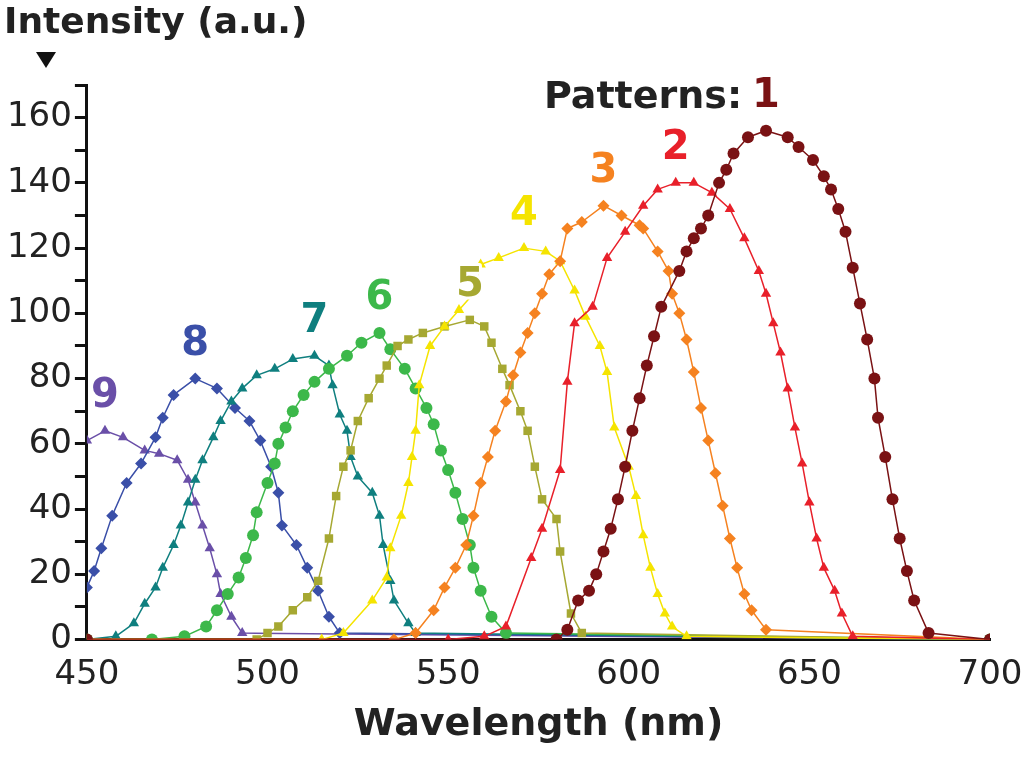 Image resolution: width=1026 pixels, height=758 pixels. What do you see at coordinates (990, 671) in the screenshot?
I see `x-tick-label: 700` at bounding box center [990, 671].